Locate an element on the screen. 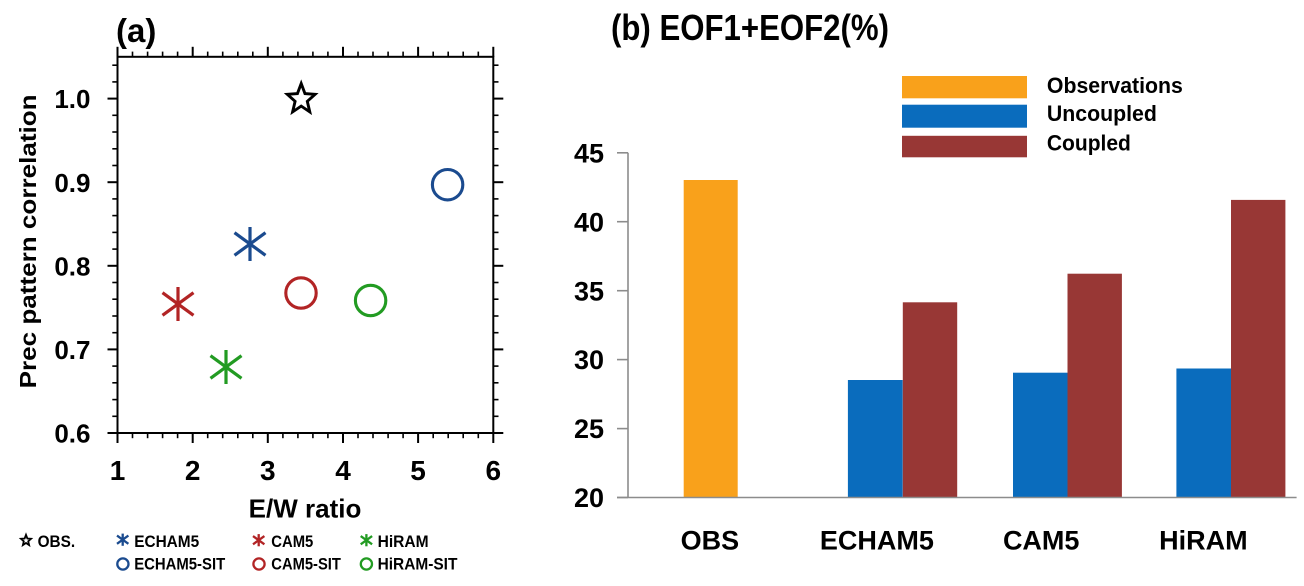 This screenshot has width=1304, height=586. svg-text: 0.6 is located at coordinates (72, 434).